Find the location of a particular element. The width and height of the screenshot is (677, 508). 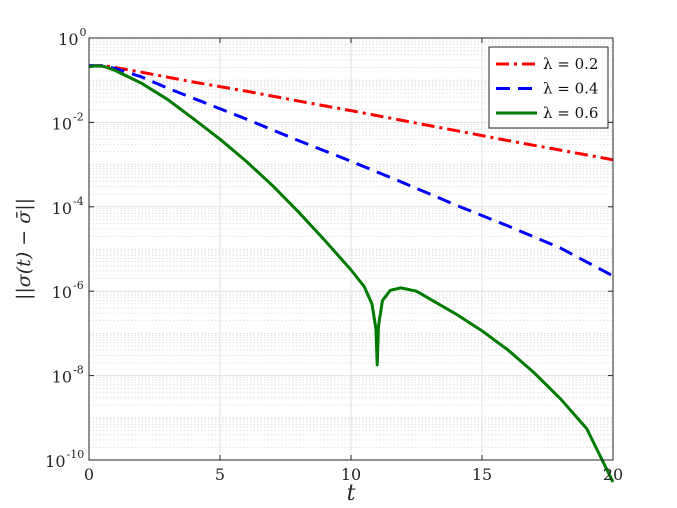

y-tick-exponent: 0 is located at coordinates (83, 32).